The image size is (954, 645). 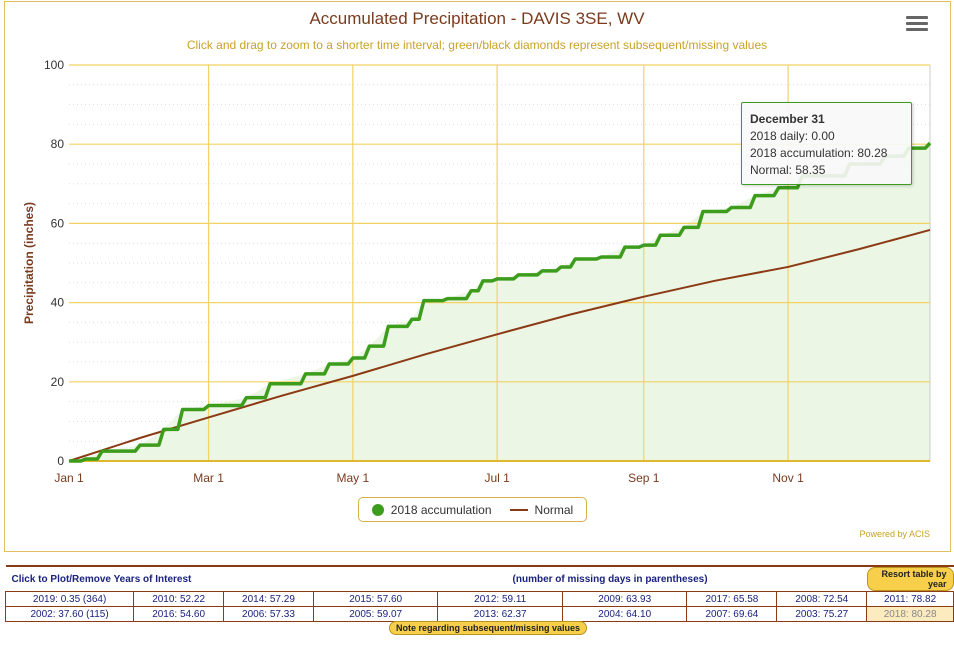 I want to click on year-cell: 2017: 65.58, so click(x=732, y=599).